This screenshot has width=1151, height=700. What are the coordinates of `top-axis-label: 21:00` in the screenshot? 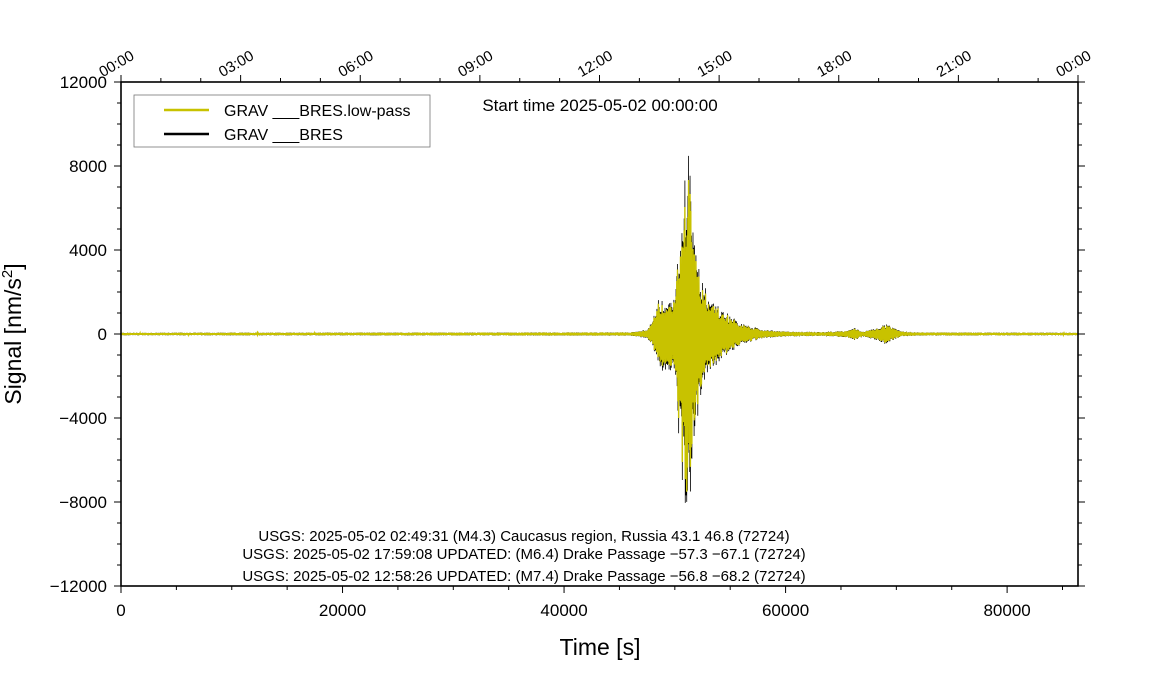 It's located at (954, 63).